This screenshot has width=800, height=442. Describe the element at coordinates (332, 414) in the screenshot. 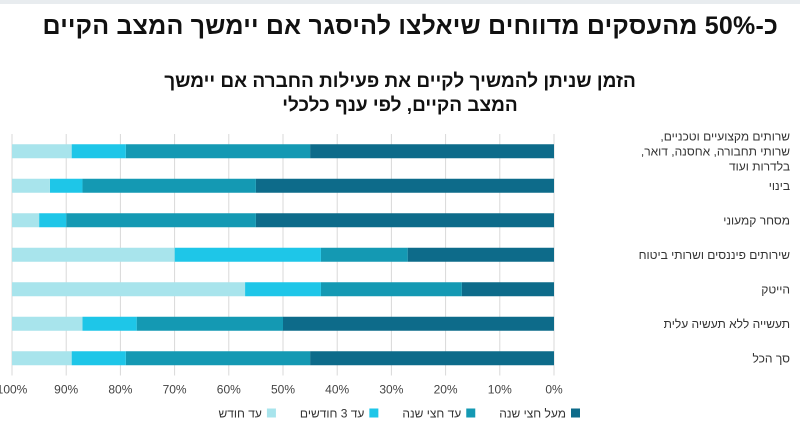

I see `legend-label: עד 3 חודשים` at that location.